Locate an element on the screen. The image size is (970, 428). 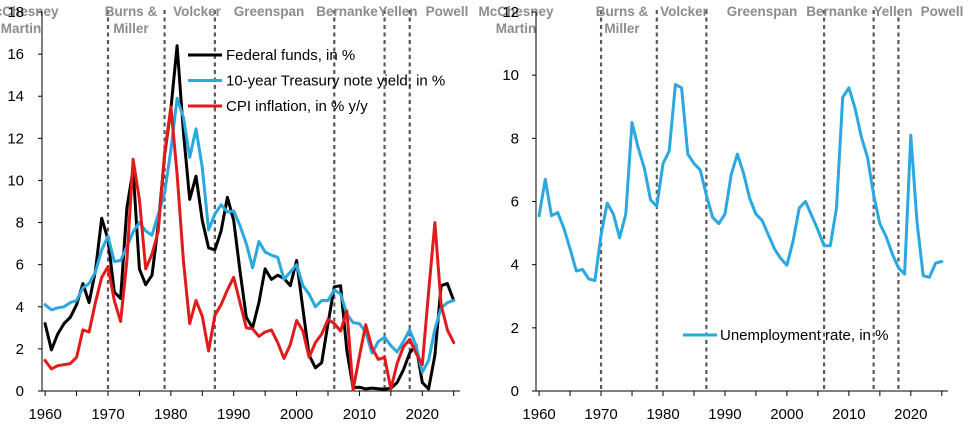
y-tick-label-14: 14 is located at coordinates (15, 96).